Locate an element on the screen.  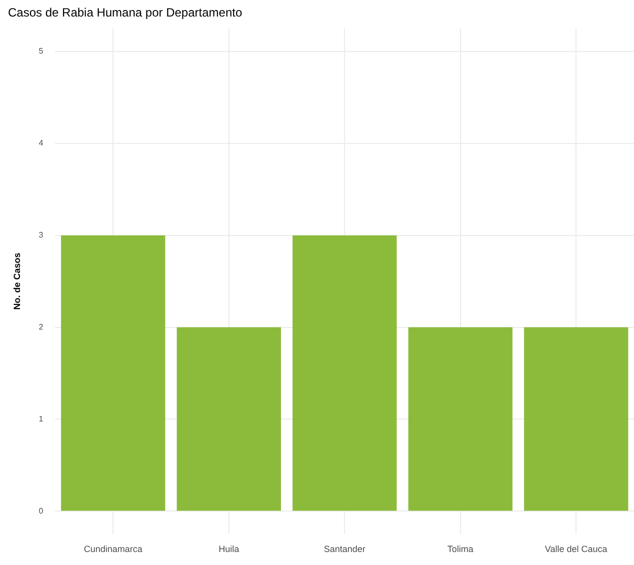
y-tick-label: 0 is located at coordinates (41, 511).